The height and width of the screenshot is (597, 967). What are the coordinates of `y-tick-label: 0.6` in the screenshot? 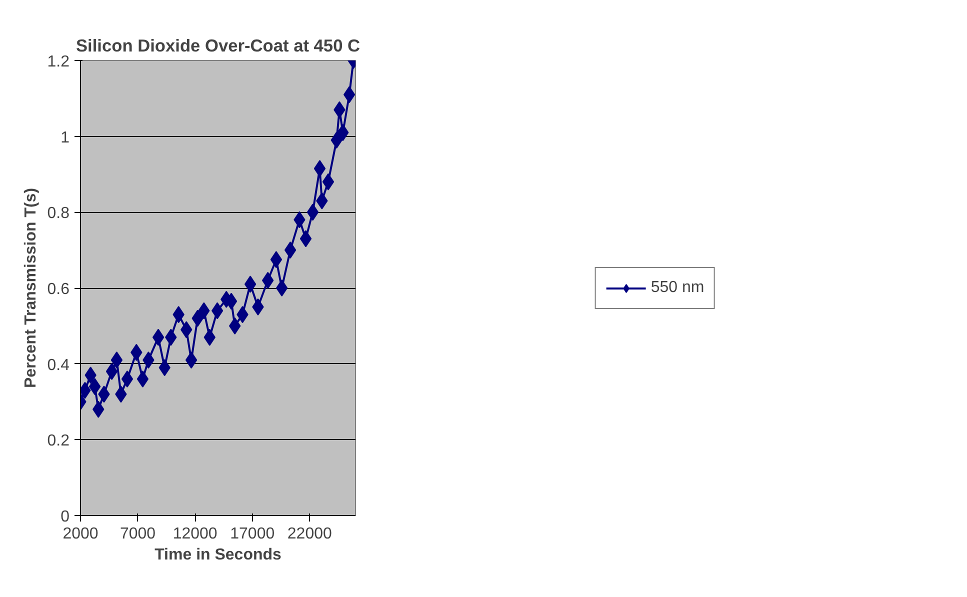 It's located at (58, 289).